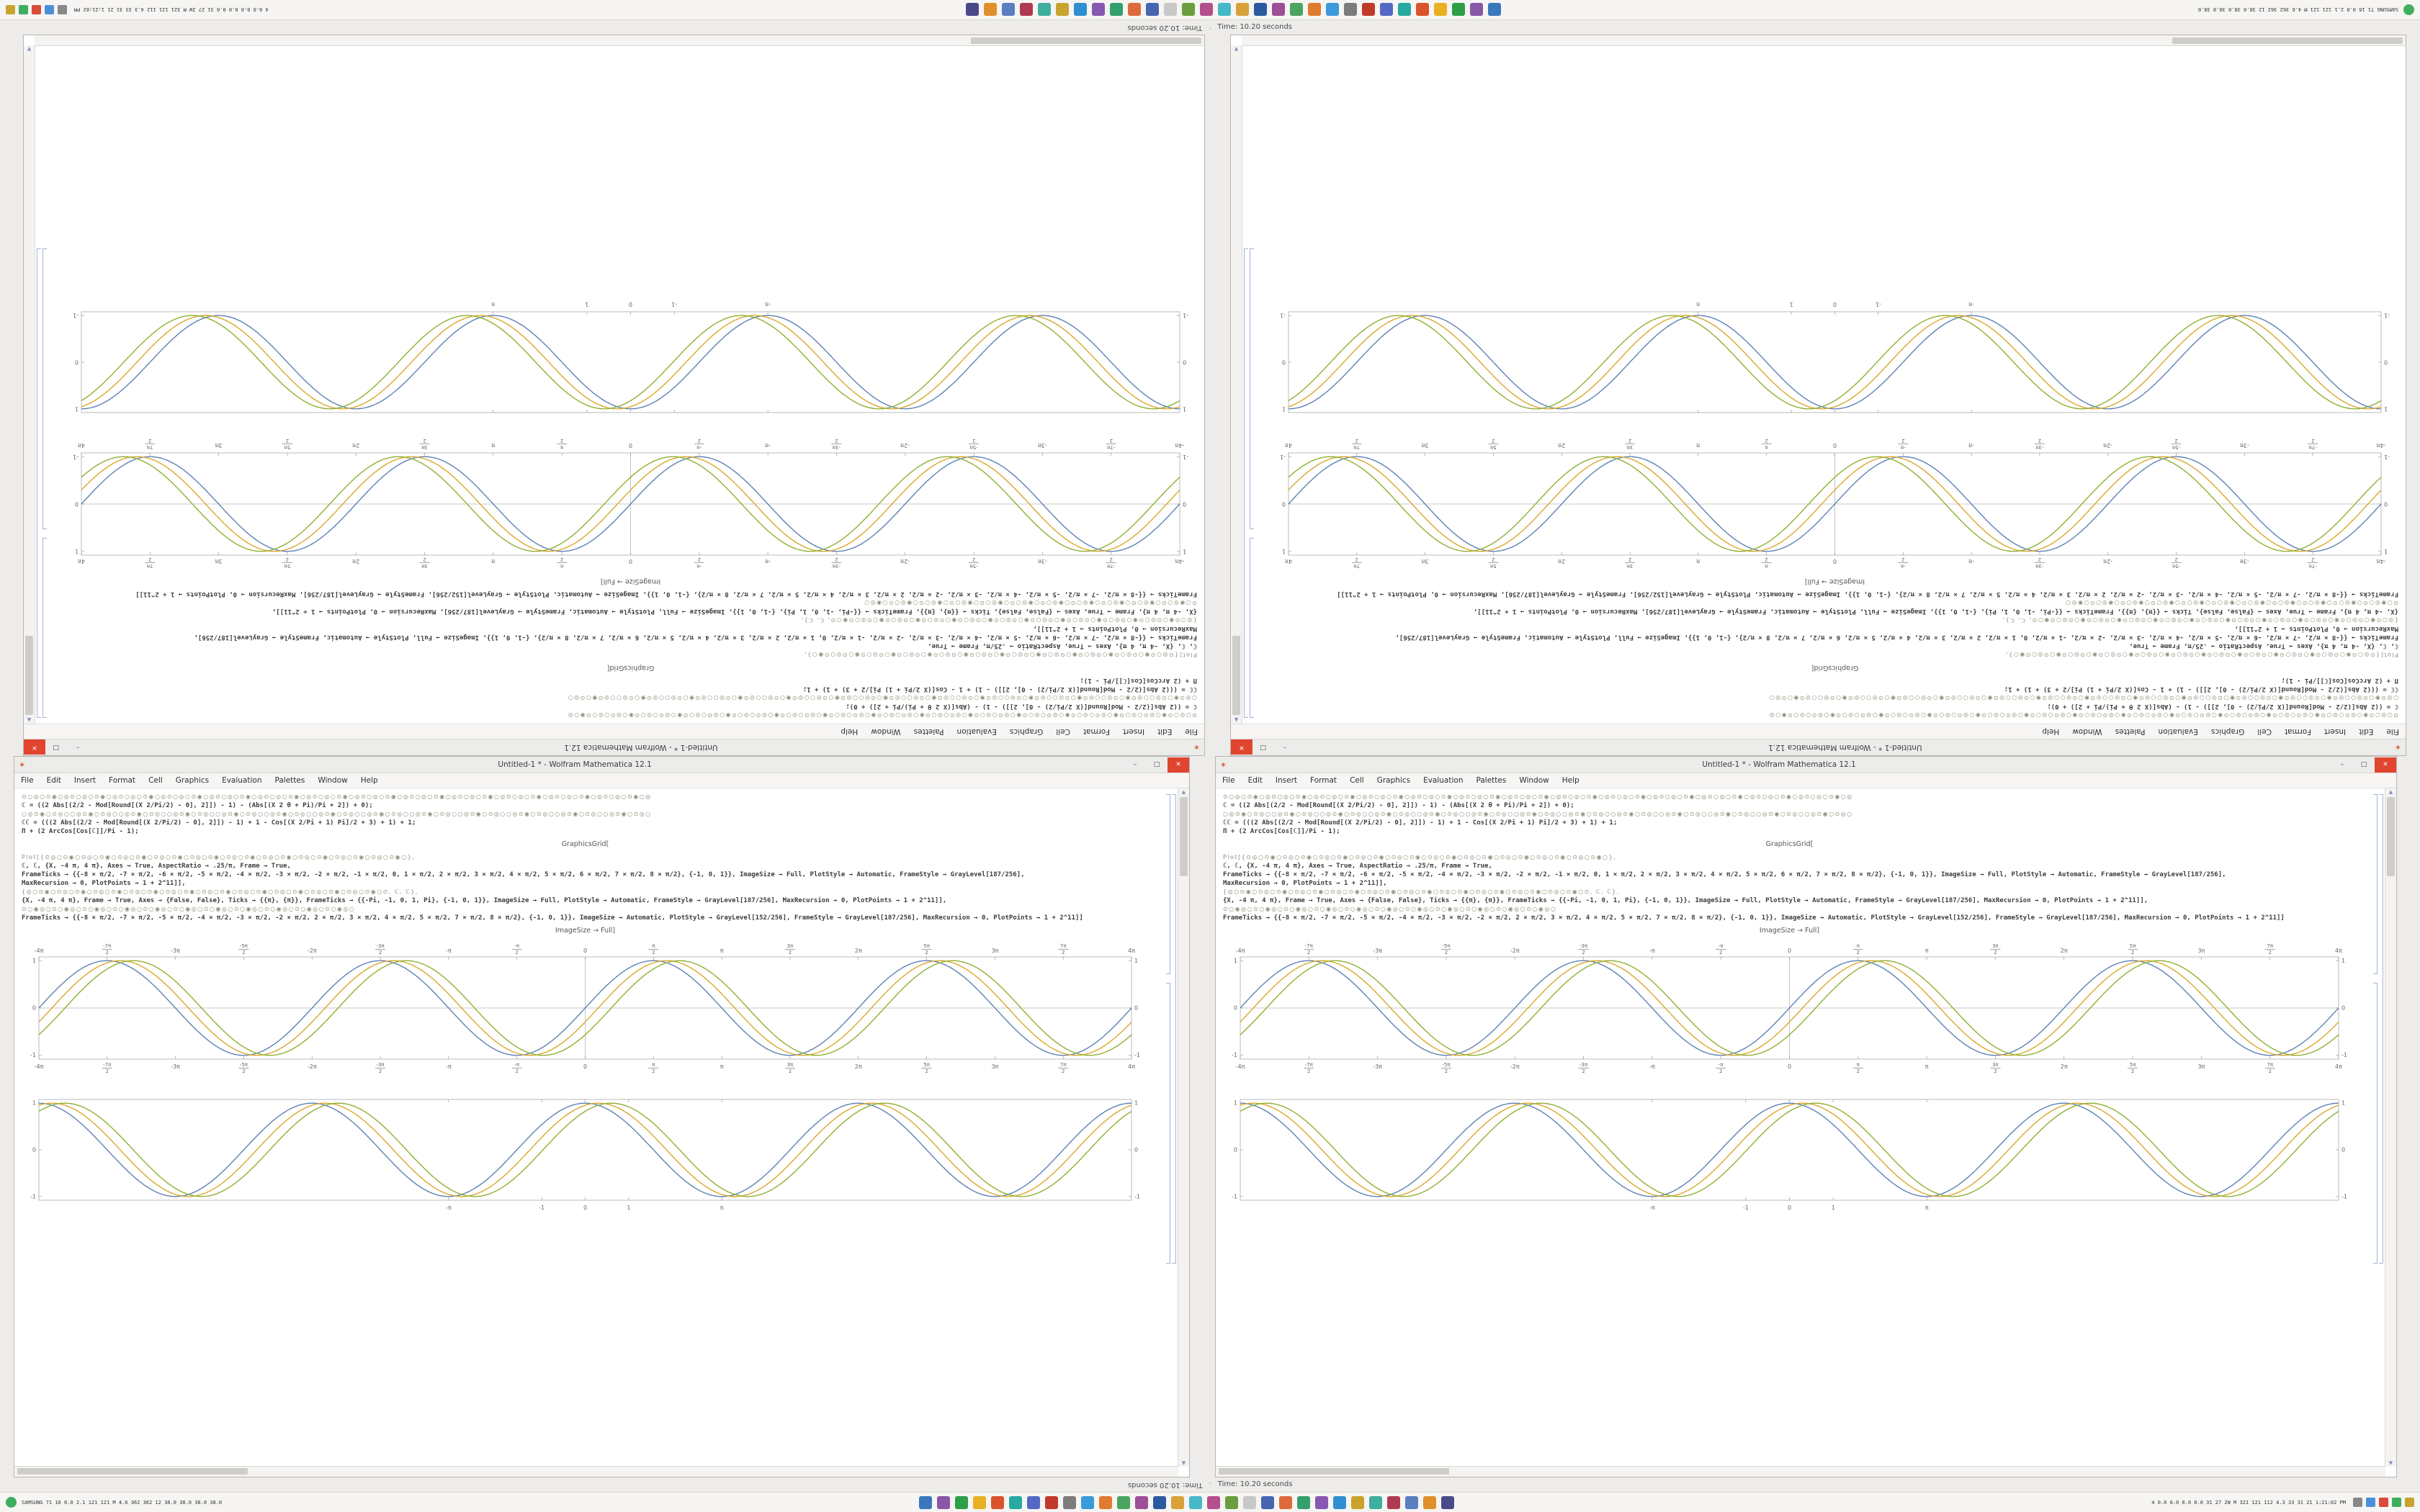 This screenshot has height=1512, width=2420. I want to click on cell-group-bracket, so click(39, 483).